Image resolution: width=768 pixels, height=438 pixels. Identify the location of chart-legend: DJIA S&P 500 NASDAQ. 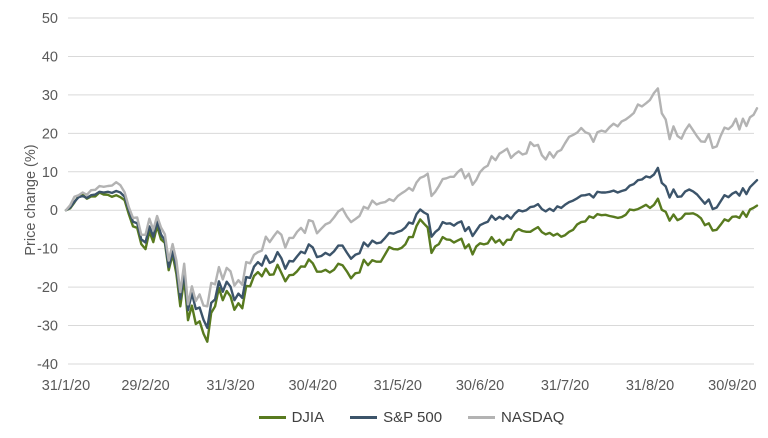
(411, 417).